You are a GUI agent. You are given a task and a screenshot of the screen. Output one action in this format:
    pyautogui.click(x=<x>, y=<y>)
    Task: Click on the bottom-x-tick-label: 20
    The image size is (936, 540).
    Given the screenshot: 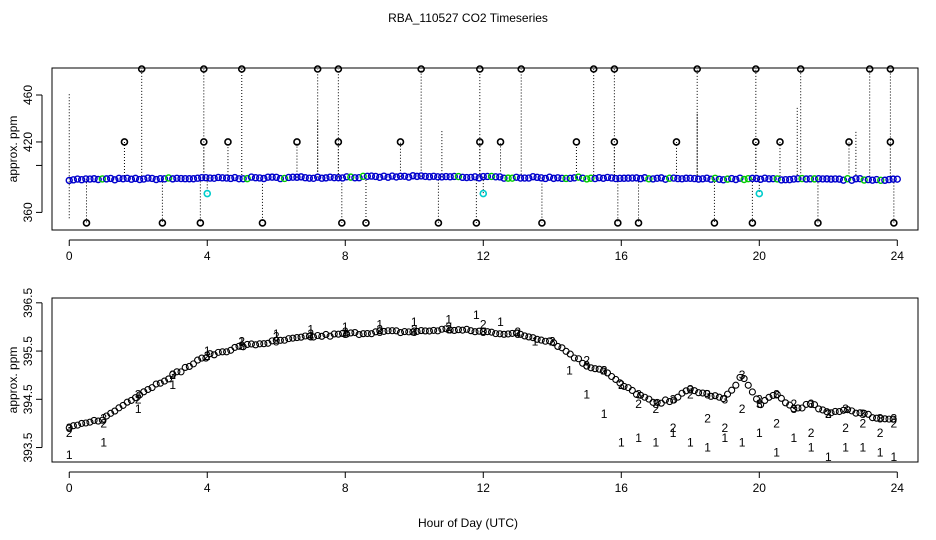 What is the action you would take?
    pyautogui.click(x=760, y=488)
    